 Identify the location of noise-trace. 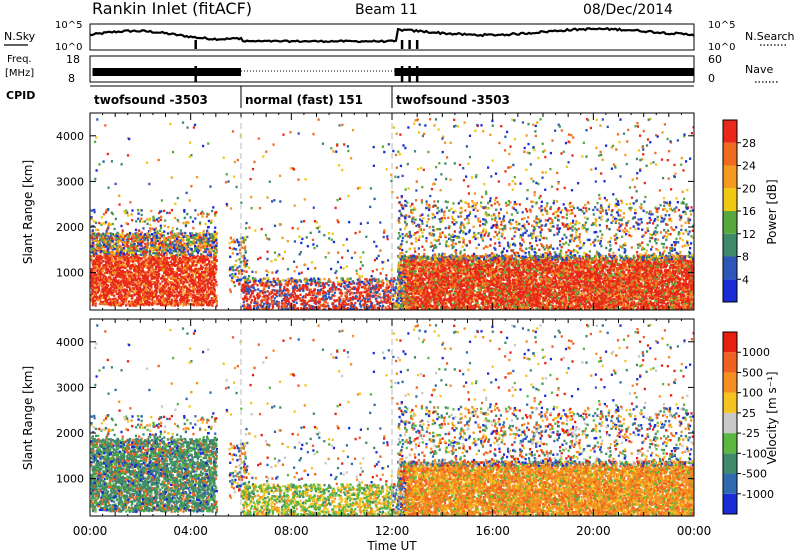
(392, 35).